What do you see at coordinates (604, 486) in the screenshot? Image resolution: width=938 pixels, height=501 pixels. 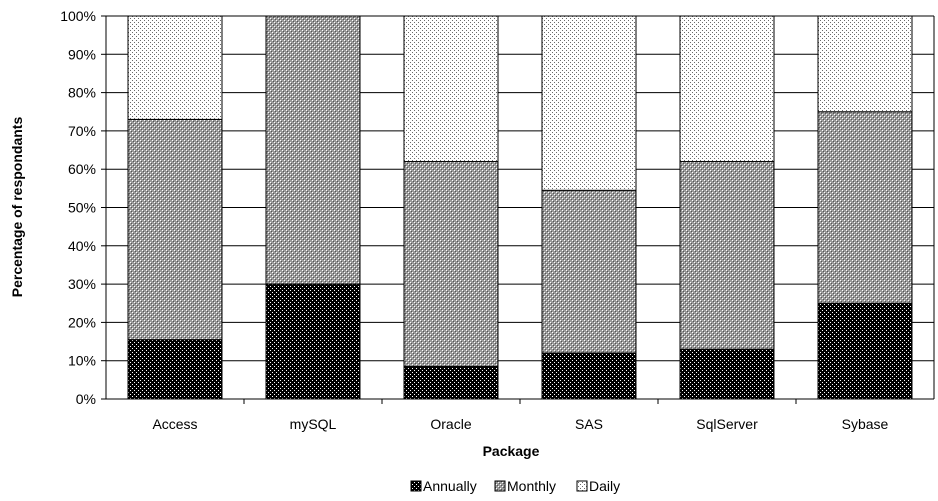 I see `legend-label-daily: Daily` at bounding box center [604, 486].